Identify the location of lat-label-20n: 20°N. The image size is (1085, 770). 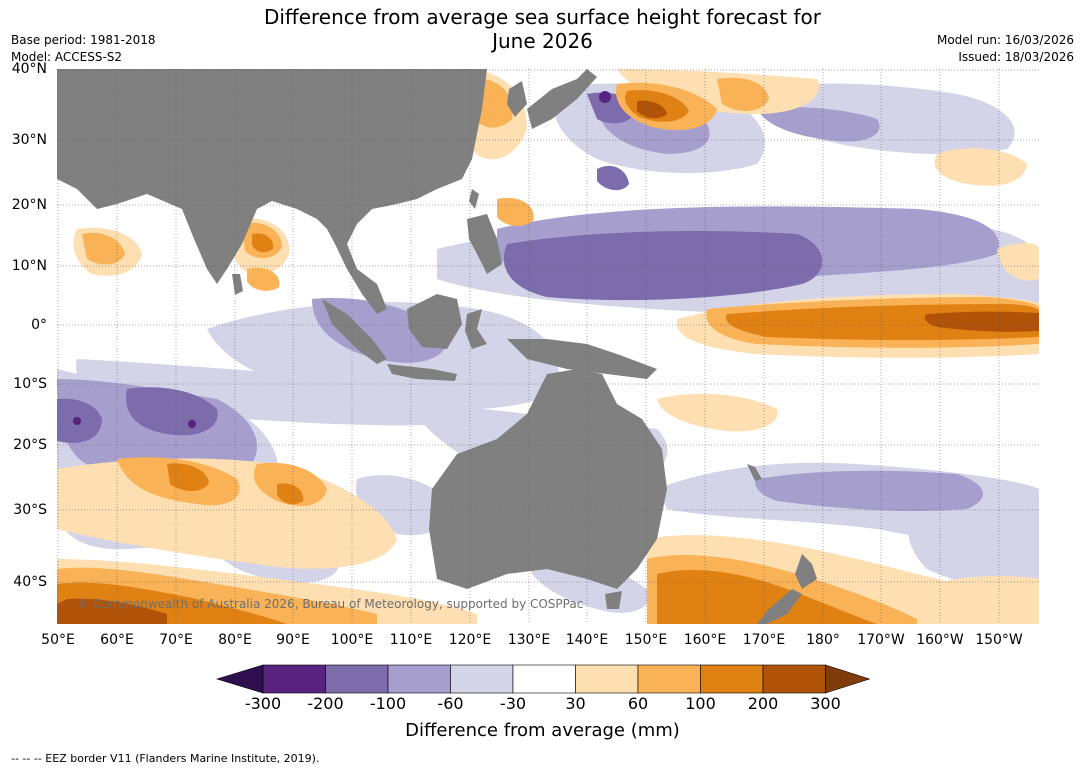
(29, 205).